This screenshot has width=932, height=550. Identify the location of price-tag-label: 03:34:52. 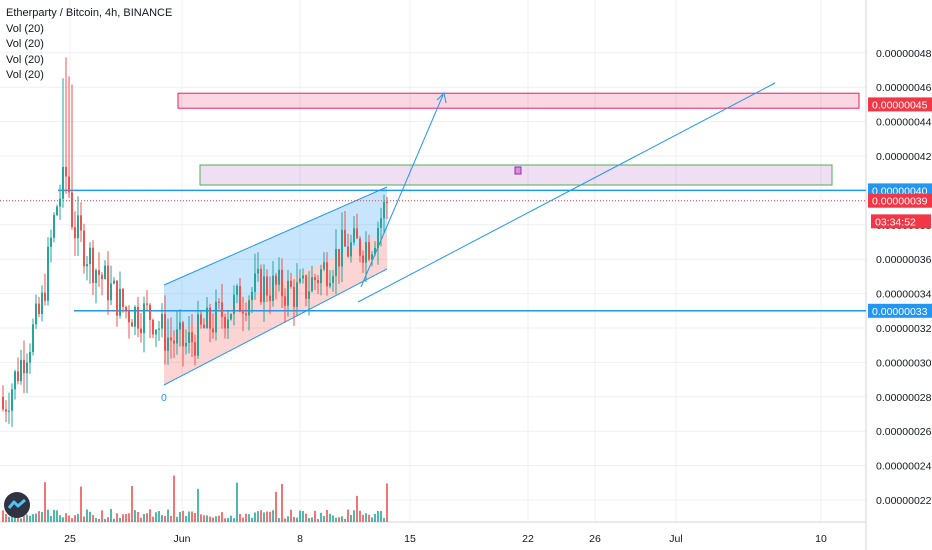
(895, 222).